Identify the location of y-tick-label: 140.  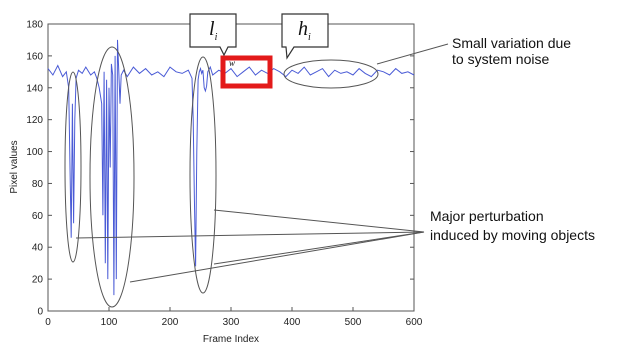
(34, 88).